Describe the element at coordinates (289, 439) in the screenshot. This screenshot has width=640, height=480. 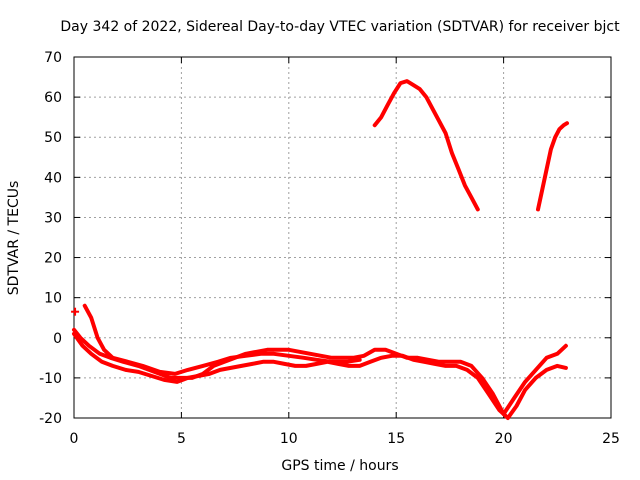
I see `x-tick-label: 10` at that location.